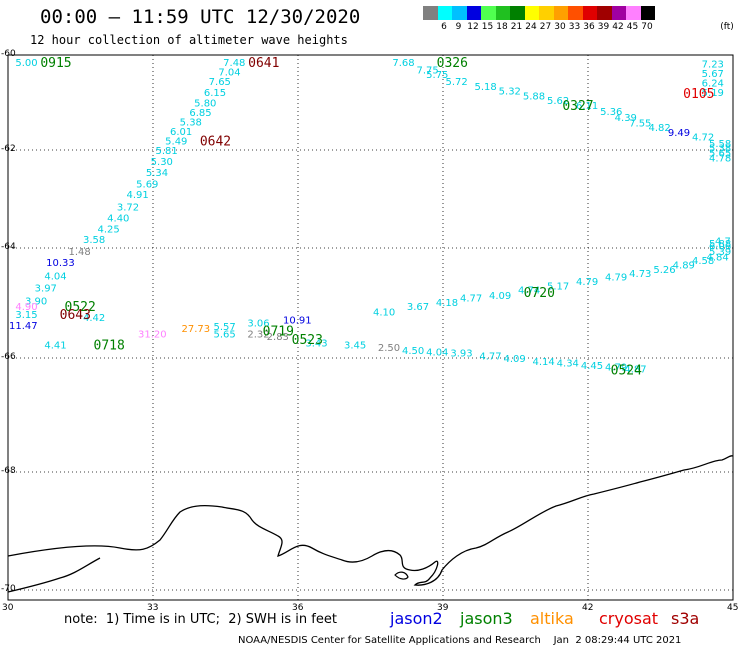 The height and width of the screenshot is (650, 740). What do you see at coordinates (457, 82) in the screenshot?
I see `swh-value: 5.72` at bounding box center [457, 82].